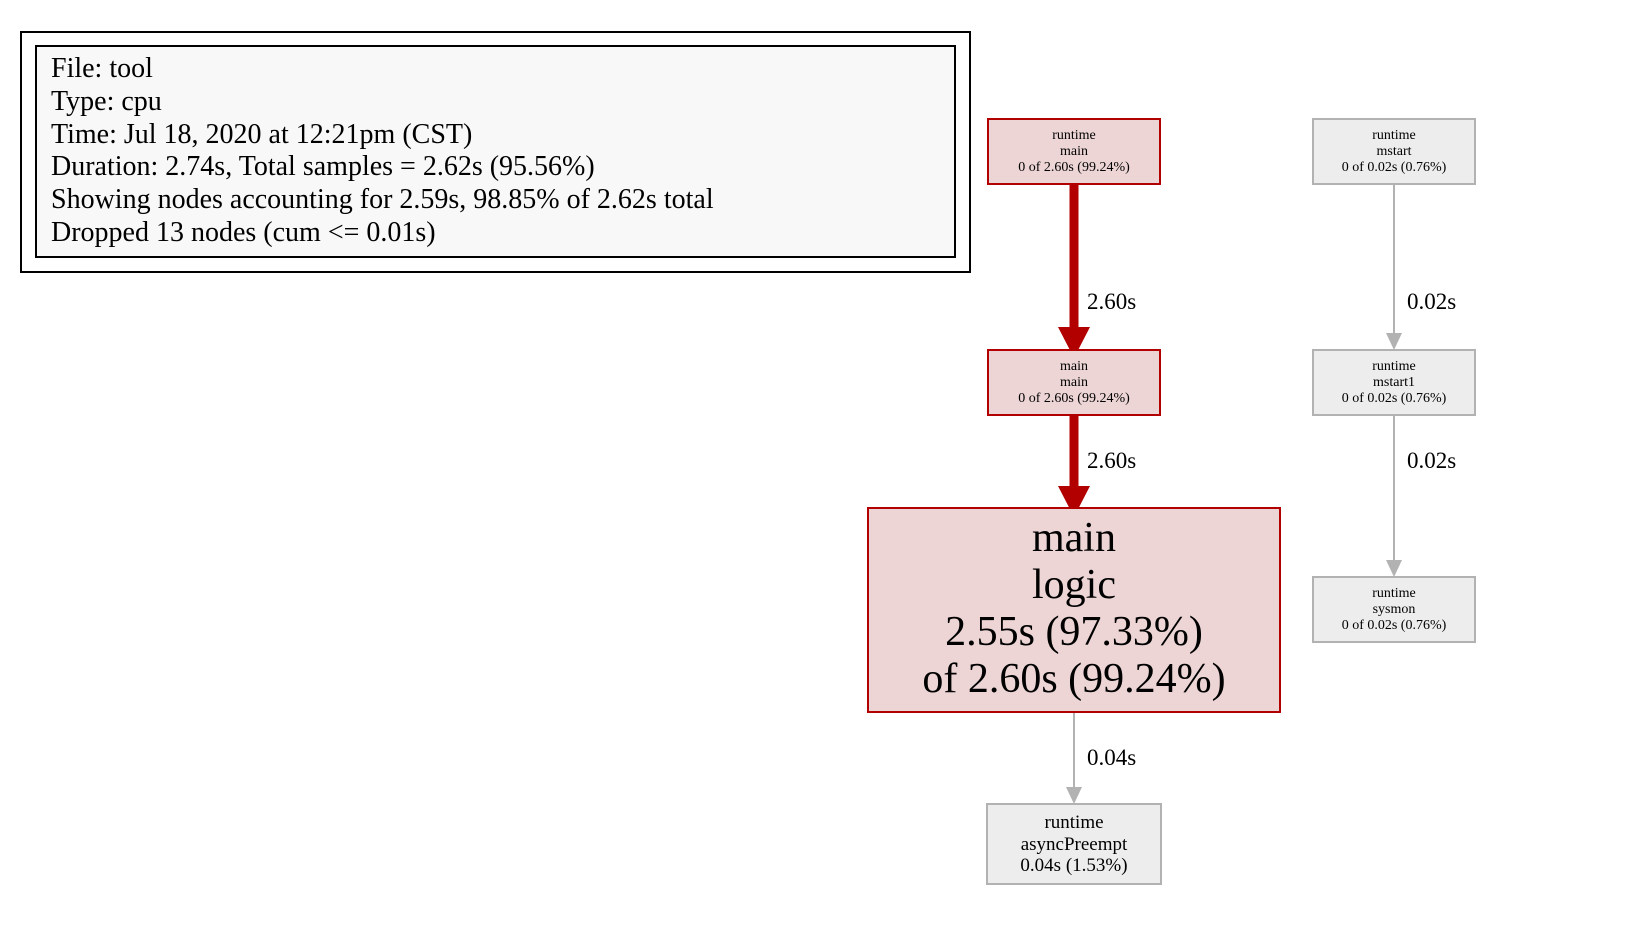 The width and height of the screenshot is (1649, 951). What do you see at coordinates (102, 68) in the screenshot?
I see `legend-file: File: tool` at bounding box center [102, 68].